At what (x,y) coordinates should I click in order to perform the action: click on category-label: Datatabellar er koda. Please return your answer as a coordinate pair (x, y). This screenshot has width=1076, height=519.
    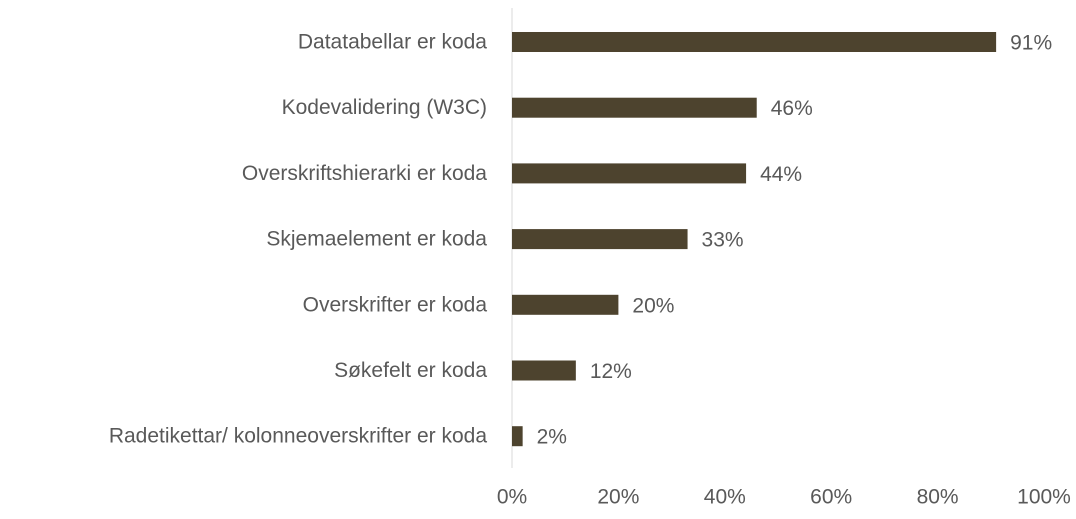
    Looking at the image, I should click on (392, 42).